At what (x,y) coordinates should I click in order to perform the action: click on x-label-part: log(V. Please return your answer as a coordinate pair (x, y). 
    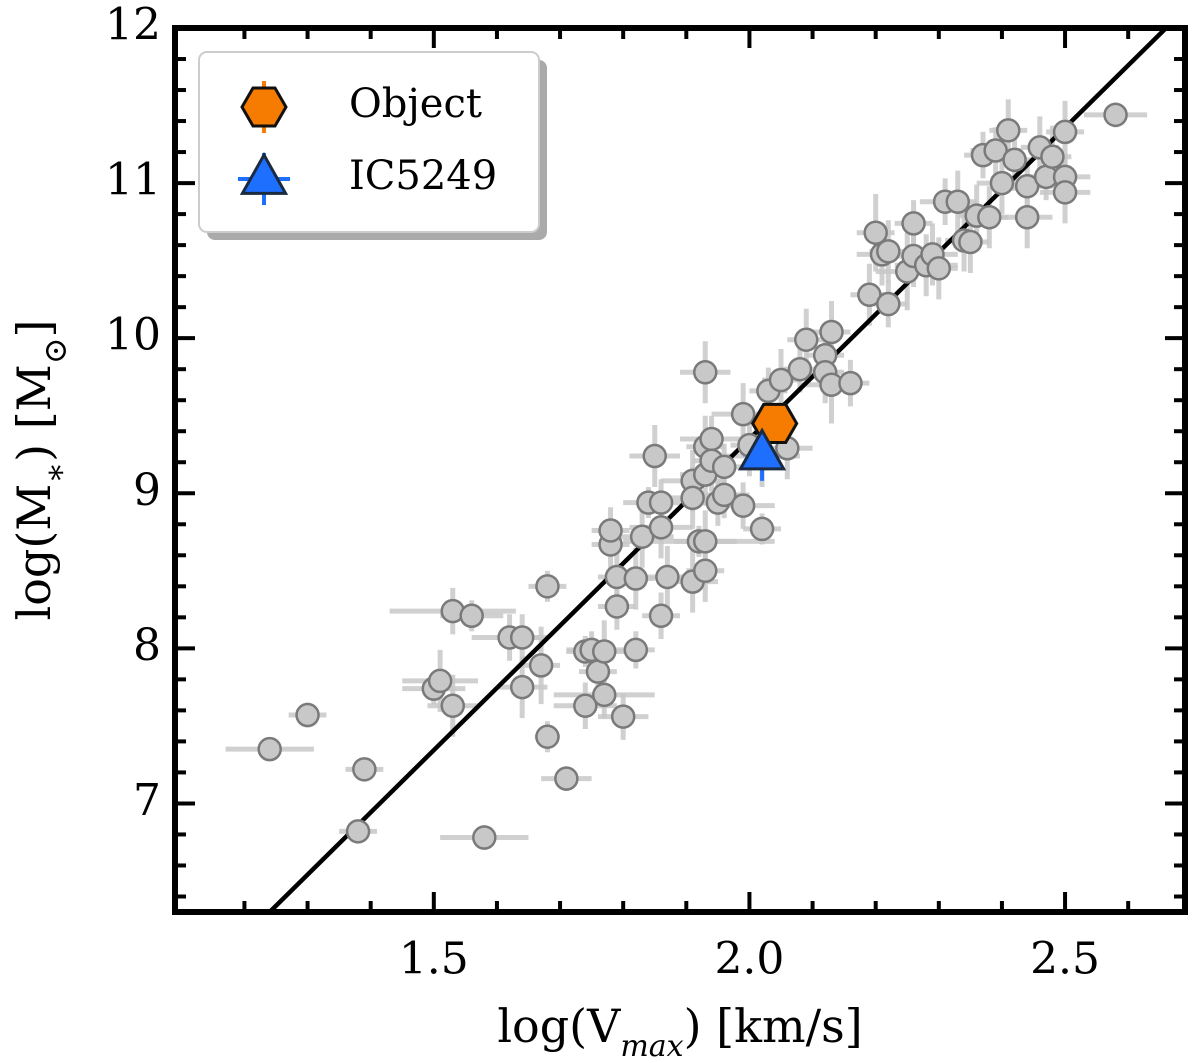
    Looking at the image, I should click on (559, 1026).